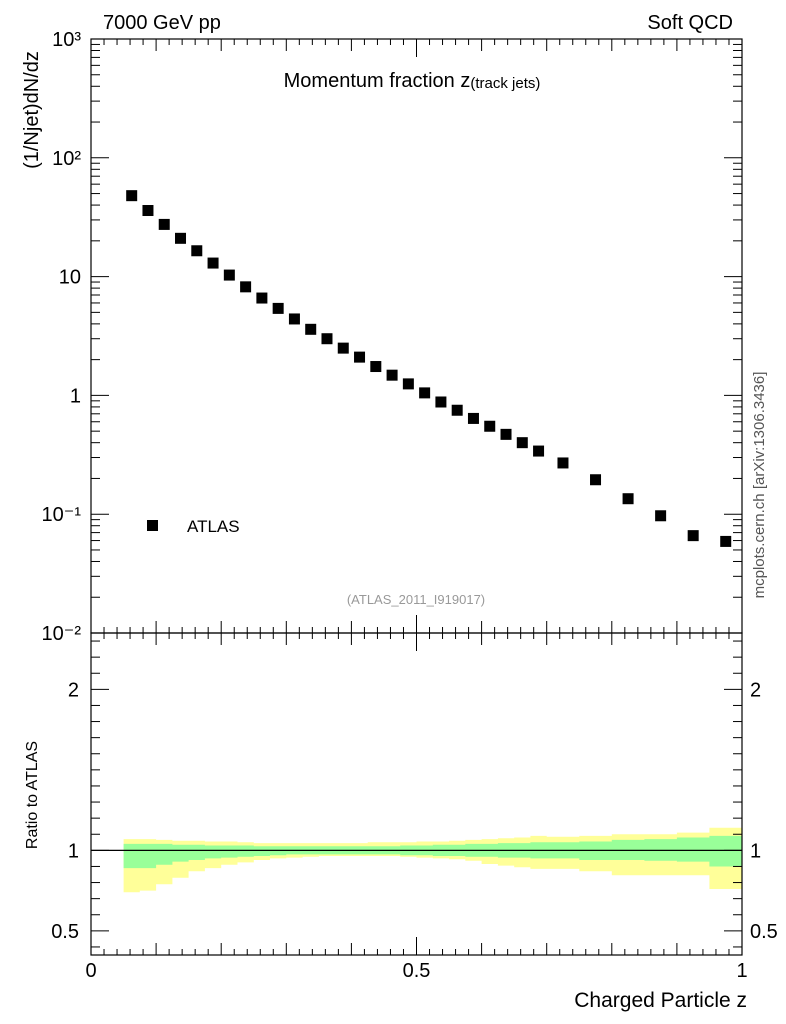 The height and width of the screenshot is (1024, 786). What do you see at coordinates (66, 40) in the screenshot?
I see `main-ytick-label: 10³` at bounding box center [66, 40].